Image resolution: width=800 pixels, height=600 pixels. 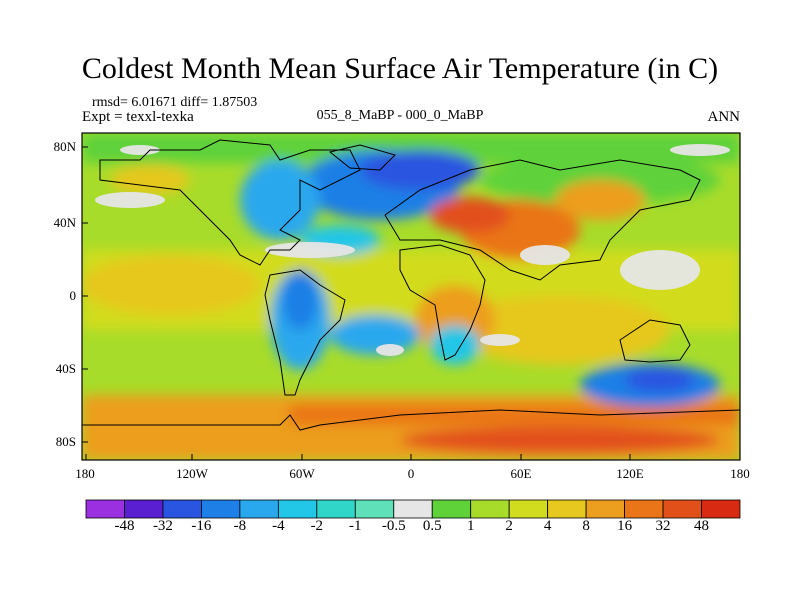 What do you see at coordinates (64, 146) in the screenshot?
I see `lat-label-80n: 80N` at bounding box center [64, 146].